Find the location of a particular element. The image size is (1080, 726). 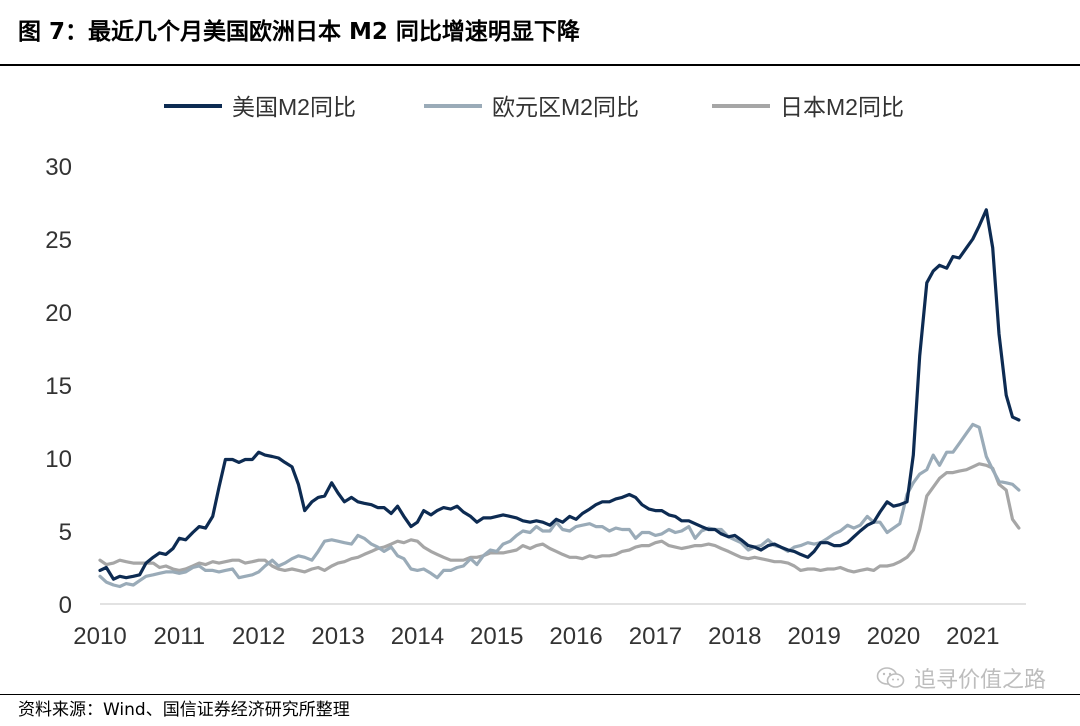

y-axis-tick-labels: 0 5 10 15 20 25 30 is located at coordinates (58, 386).